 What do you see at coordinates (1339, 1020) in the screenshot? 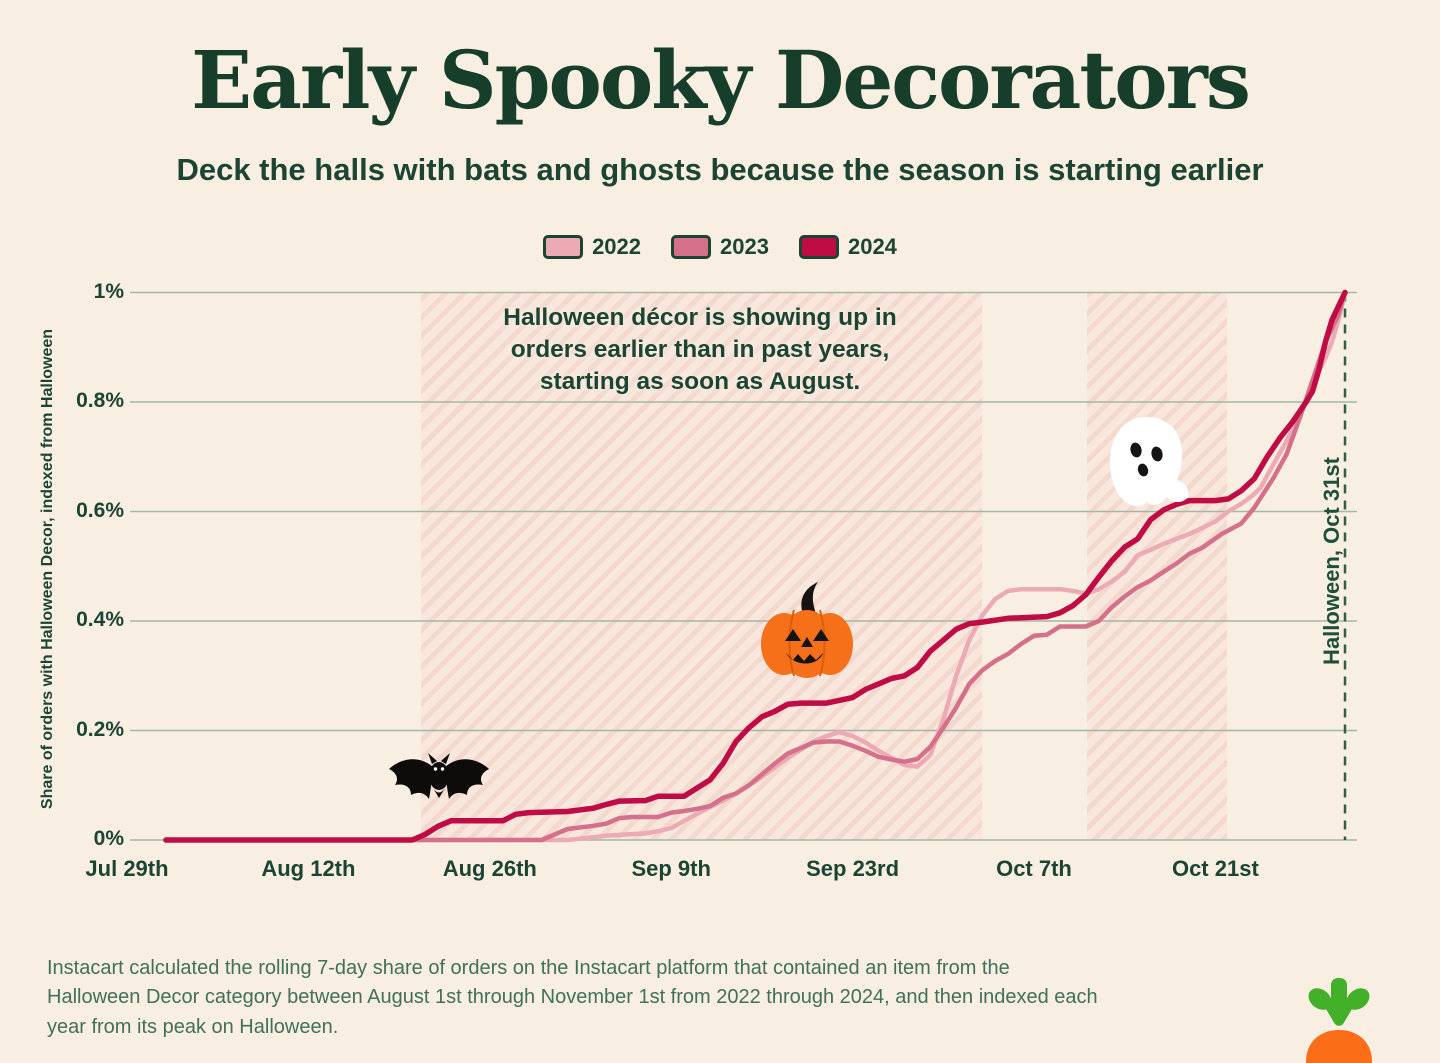
I see `instacart-carrot-logo` at bounding box center [1339, 1020].